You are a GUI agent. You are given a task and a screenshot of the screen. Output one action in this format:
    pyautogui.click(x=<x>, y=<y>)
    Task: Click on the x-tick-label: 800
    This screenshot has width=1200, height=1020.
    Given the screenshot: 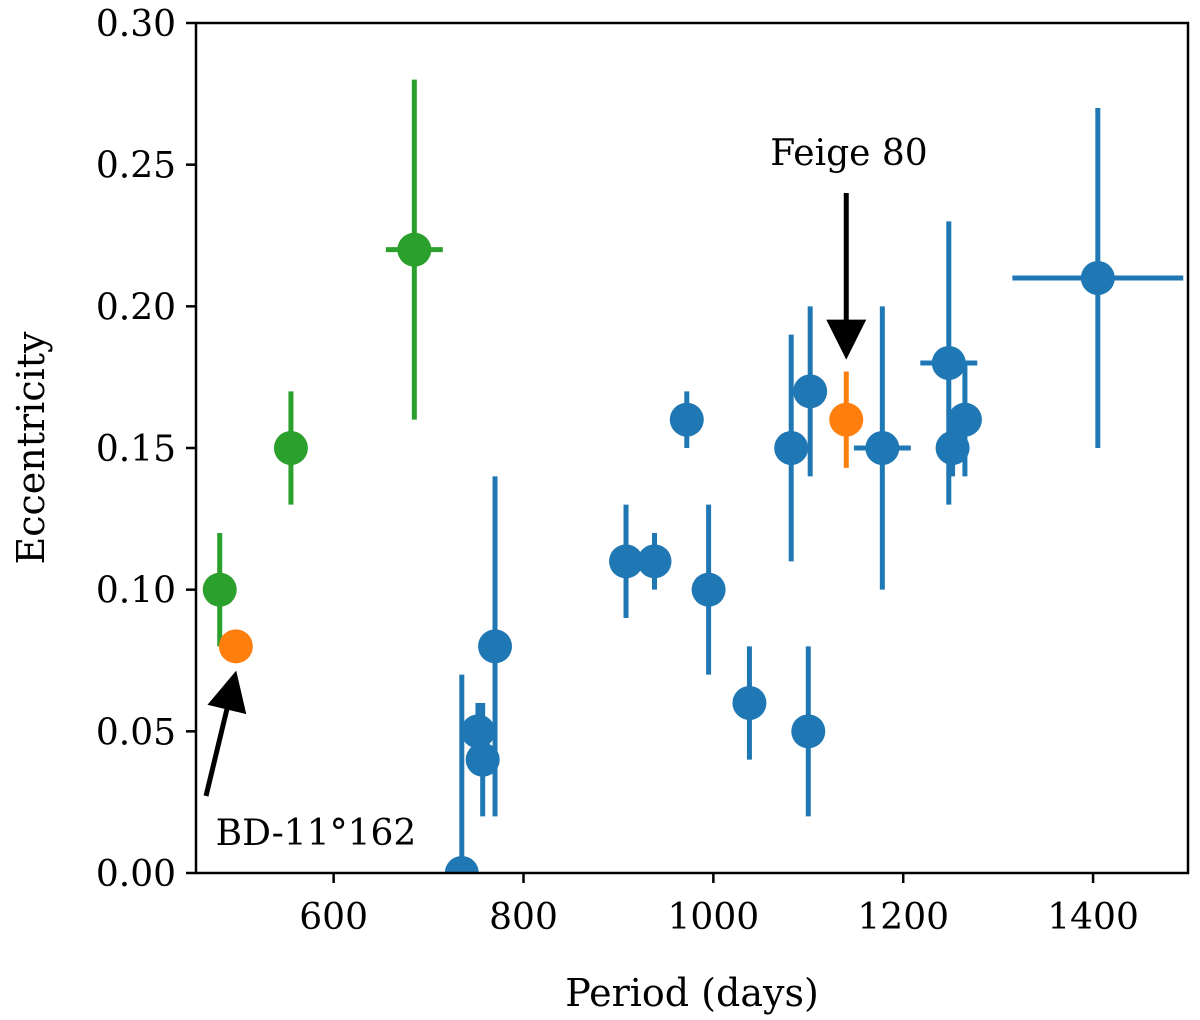 What is the action you would take?
    pyautogui.click(x=523, y=917)
    